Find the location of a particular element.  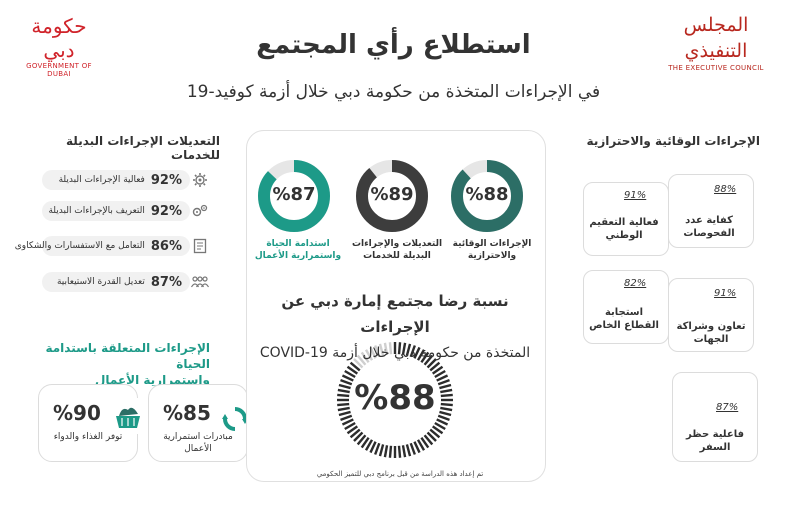

services-item: 86% التعامل مع الاستفسارات والشكاوى is located at coordinates (102, 246).